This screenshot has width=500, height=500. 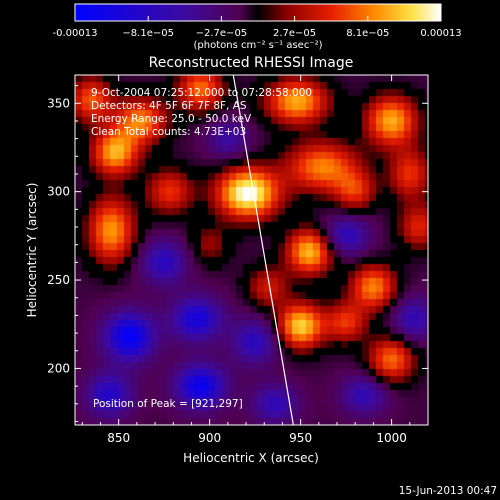 What do you see at coordinates (294, 33) in the screenshot?
I see `colorbar-tick-label: 2.7e−05` at bounding box center [294, 33].